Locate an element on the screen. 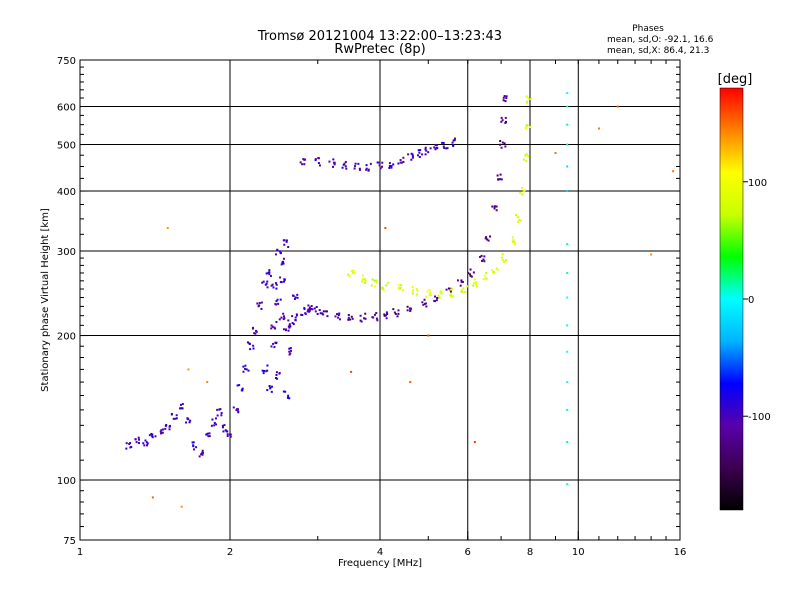  colorbar-tick-label: 100 is located at coordinates (757, 183).